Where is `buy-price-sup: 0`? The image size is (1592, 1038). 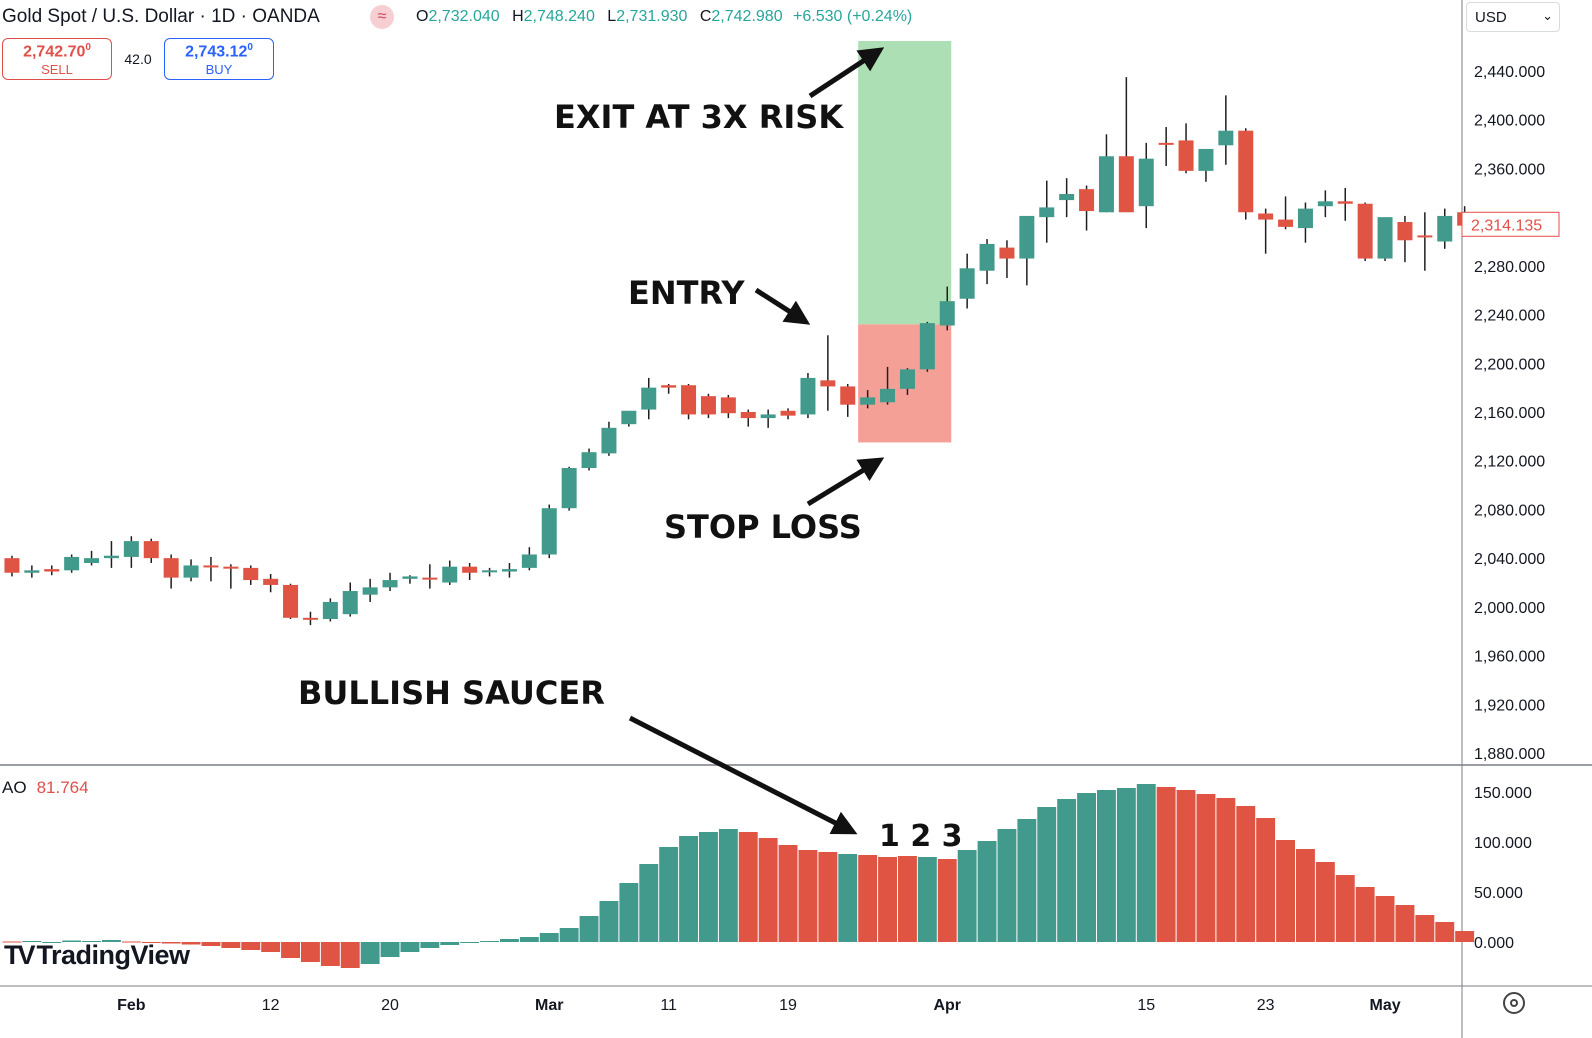
buy-price-sup: 0 is located at coordinates (250, 47).